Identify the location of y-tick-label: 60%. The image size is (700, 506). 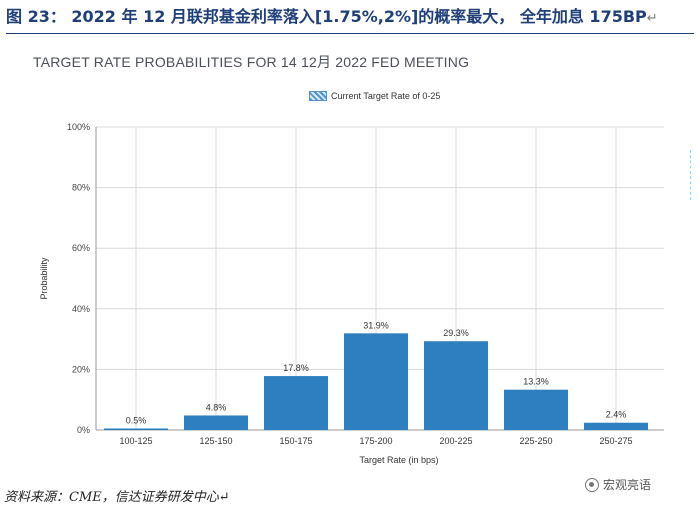
(81, 248).